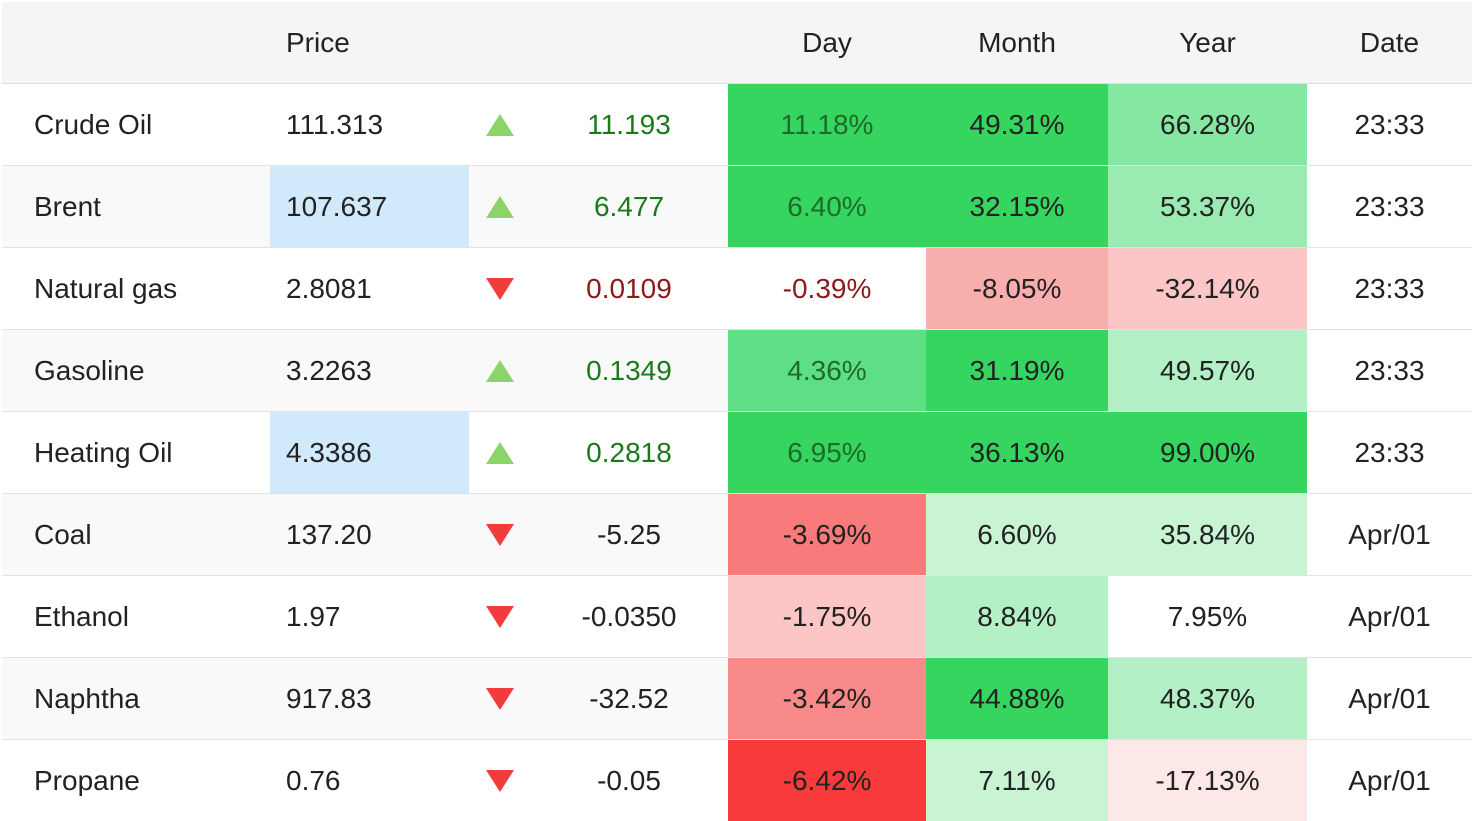  What do you see at coordinates (629, 289) in the screenshot?
I see `change-cell: 0.0109` at bounding box center [629, 289].